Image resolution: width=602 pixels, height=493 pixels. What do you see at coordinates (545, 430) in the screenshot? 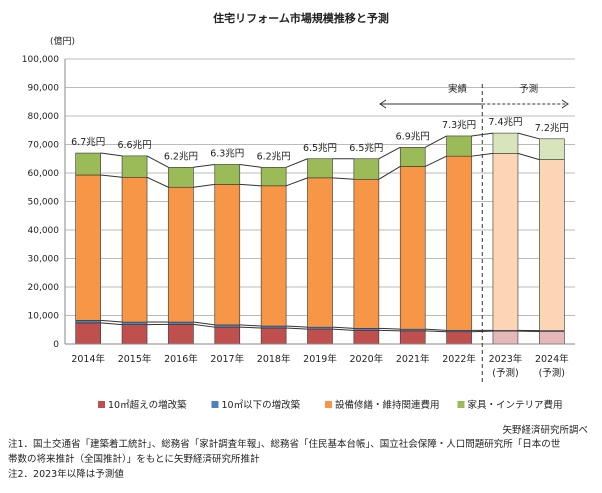
I see `source-text: 矢野経済研究所調べ` at bounding box center [545, 430].